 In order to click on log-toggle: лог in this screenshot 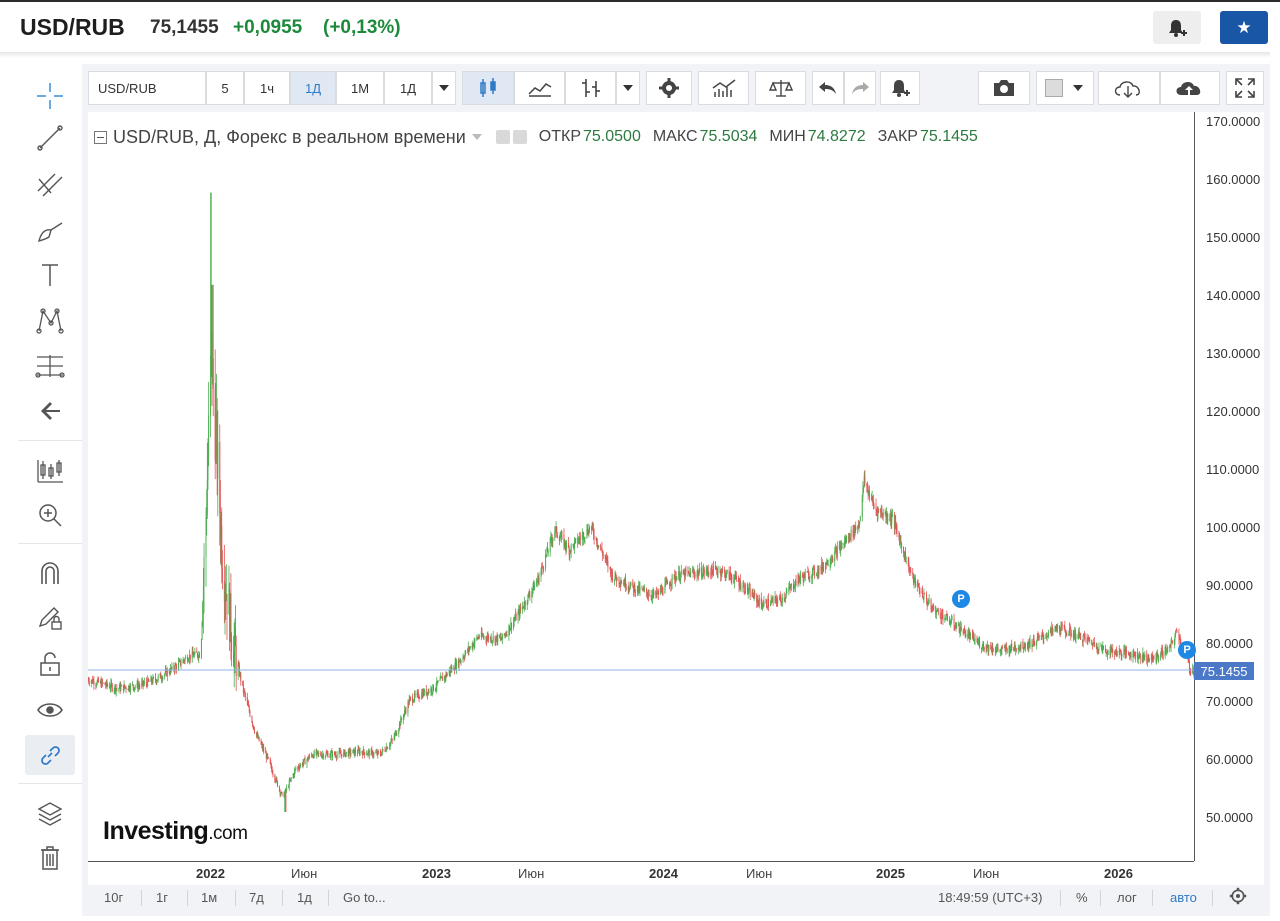, I will do `click(1127, 897)`.